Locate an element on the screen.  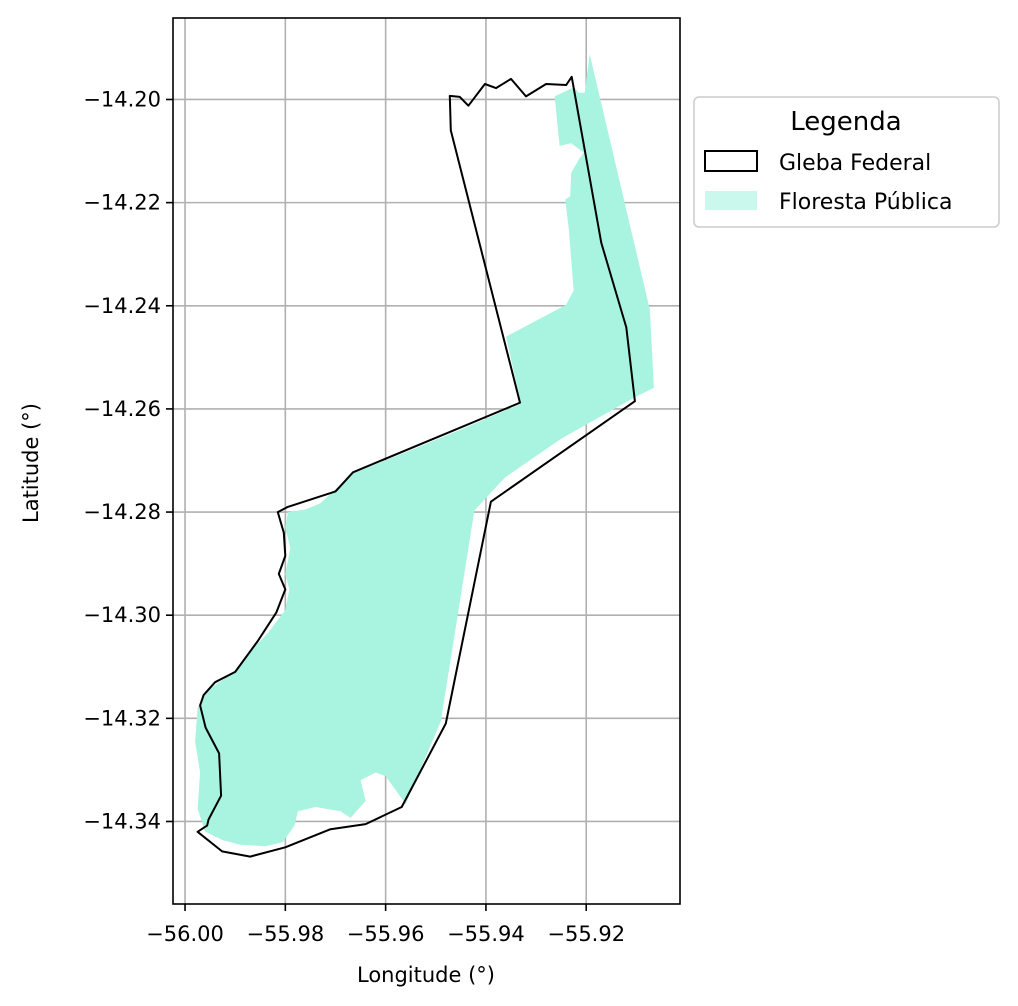
y-tick-label: −14.22 is located at coordinates (122, 203).